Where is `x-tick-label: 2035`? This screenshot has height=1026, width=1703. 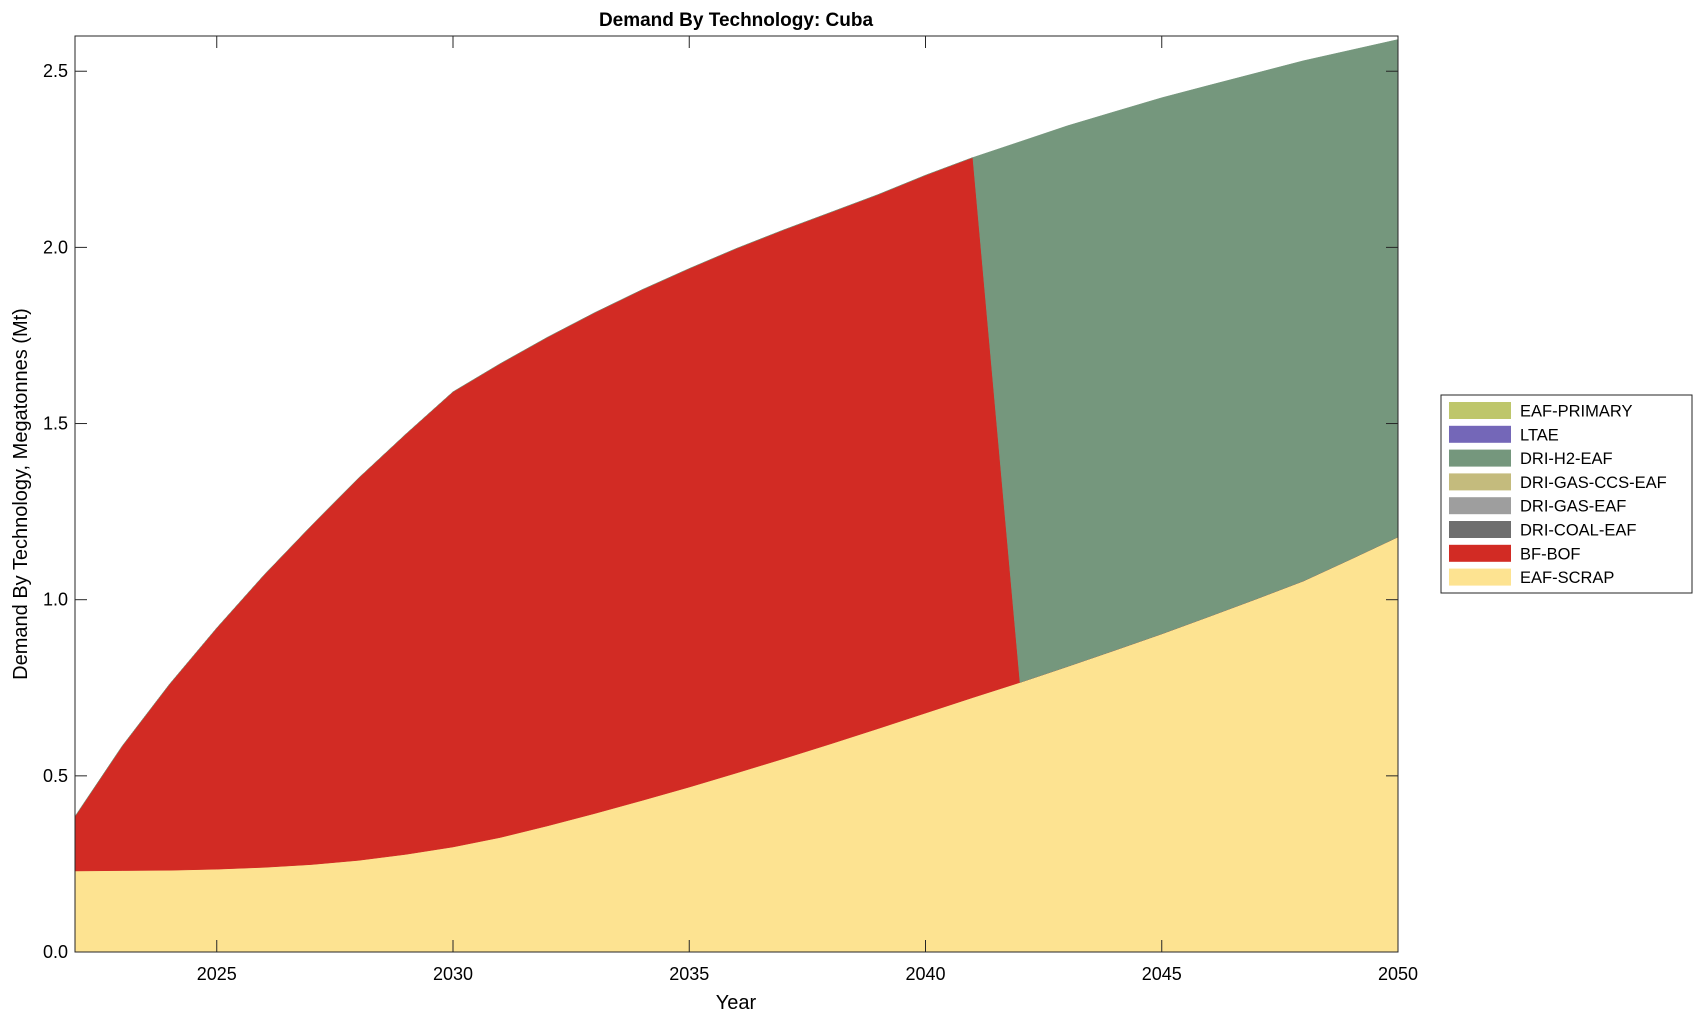 x-tick-label: 2035 is located at coordinates (689, 974).